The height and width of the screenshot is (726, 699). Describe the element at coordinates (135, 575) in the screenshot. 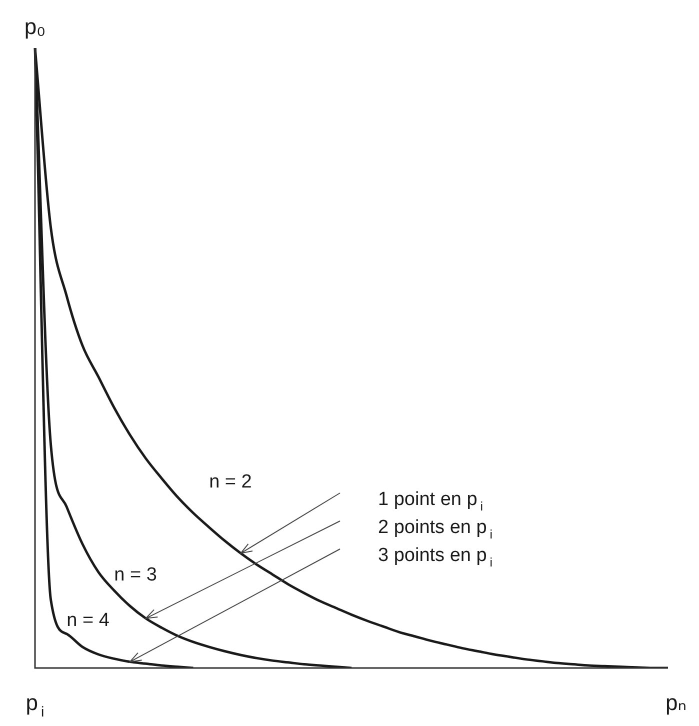

I see `series-label: n = 3` at that location.